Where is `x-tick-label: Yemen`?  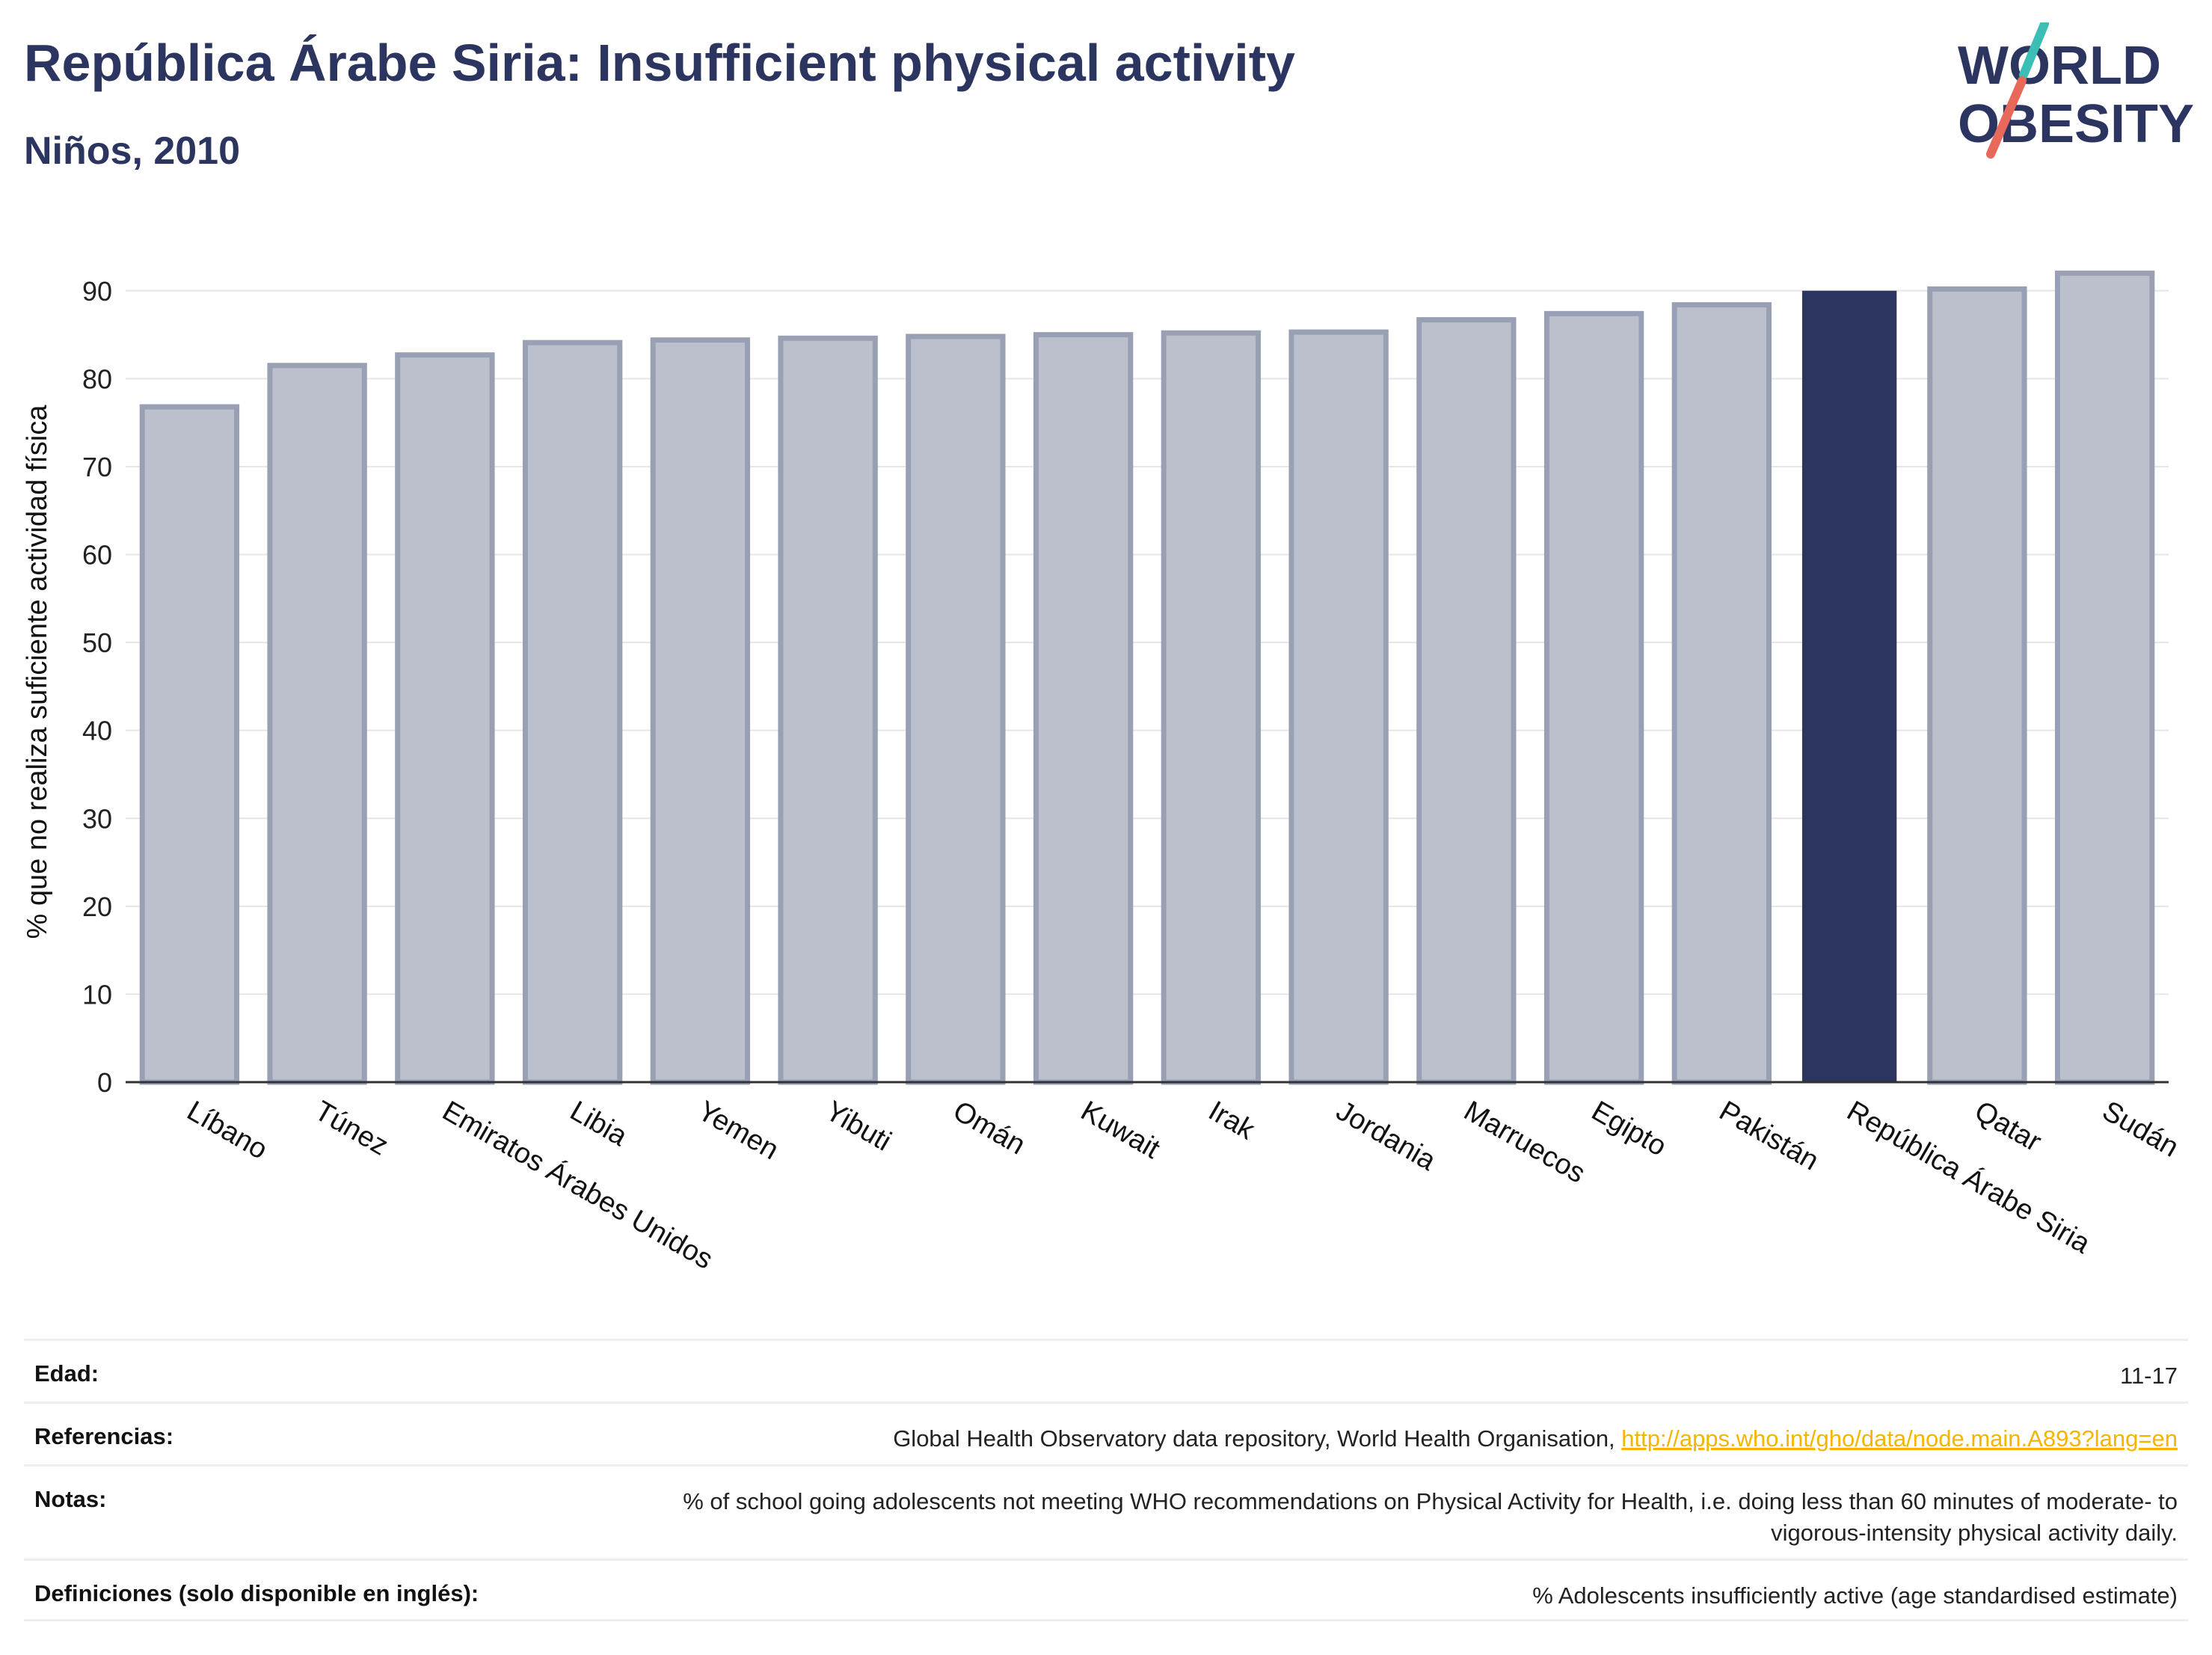 x-tick-label: Yemen is located at coordinates (738, 1130).